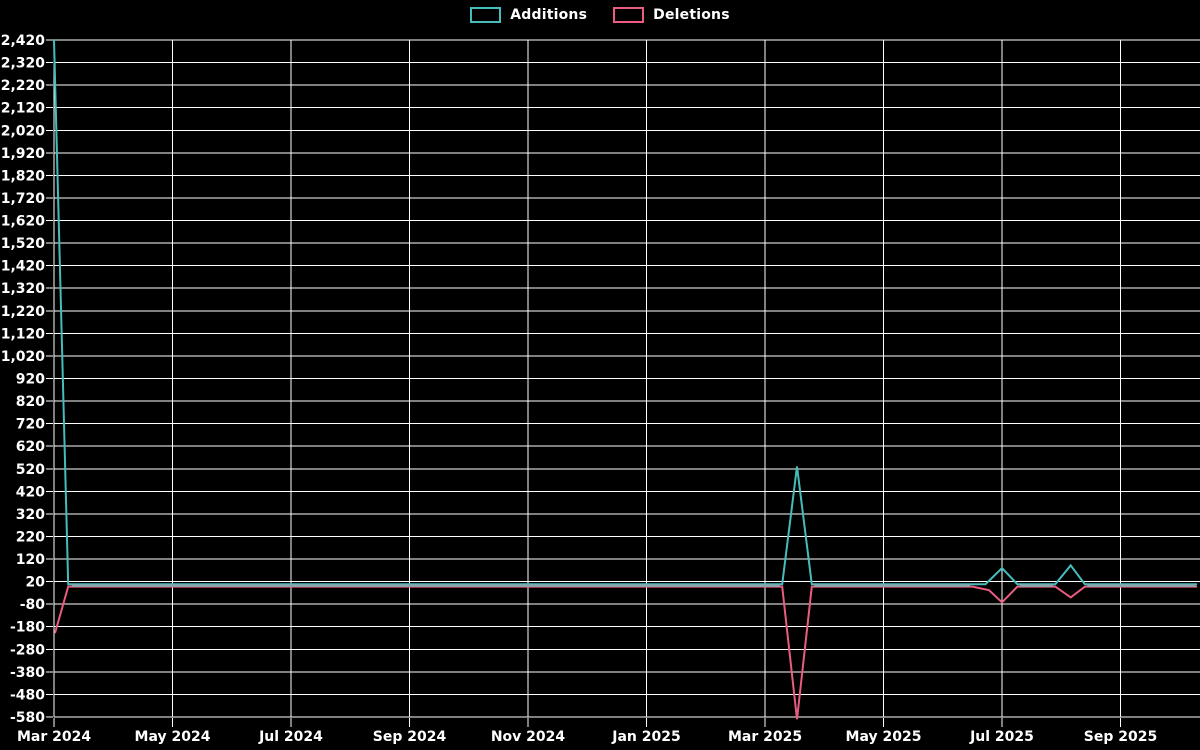 The width and height of the screenshot is (1200, 750). What do you see at coordinates (33, 605) in the screenshot?
I see `svg-text: -80` at bounding box center [33, 605].